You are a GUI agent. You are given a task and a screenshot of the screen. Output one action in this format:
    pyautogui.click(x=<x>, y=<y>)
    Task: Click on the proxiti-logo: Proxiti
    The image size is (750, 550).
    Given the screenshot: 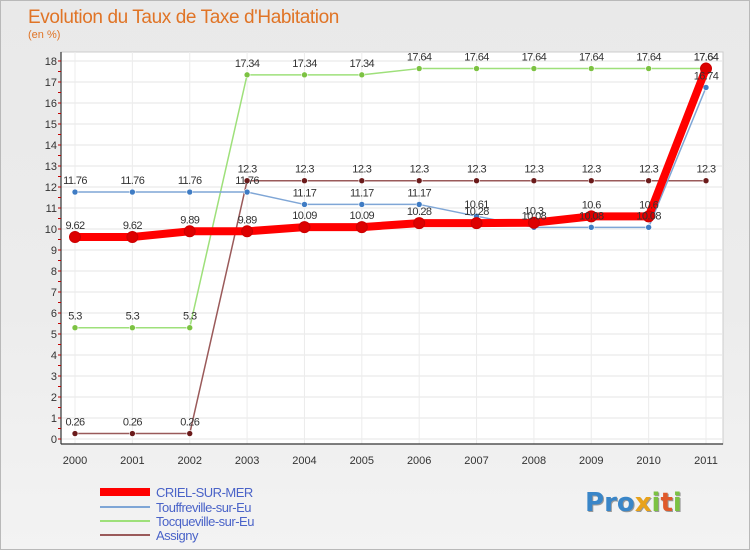 What is the action you would take?
    pyautogui.click(x=633, y=503)
    